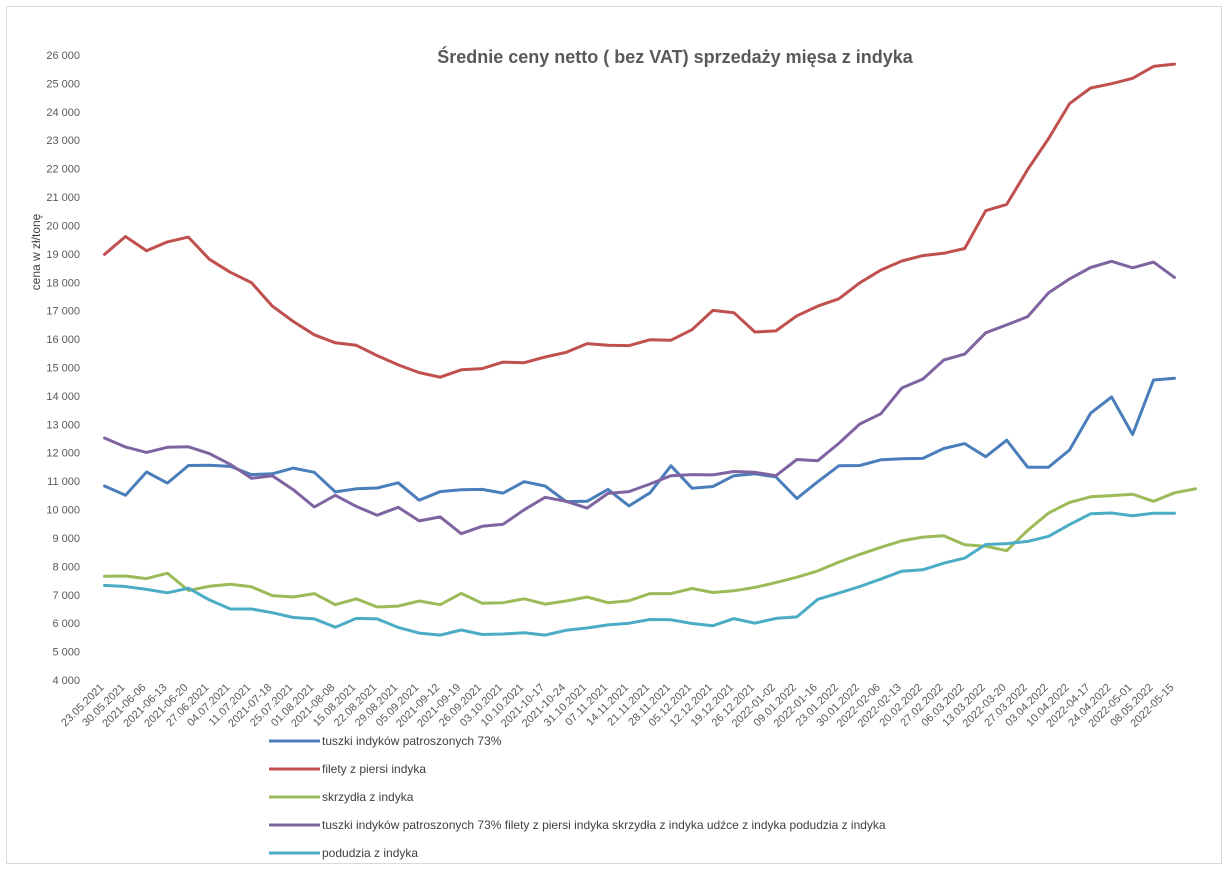 The image size is (1228, 870). Describe the element at coordinates (63, 226) in the screenshot. I see `y-tick-label: 20 000` at that location.